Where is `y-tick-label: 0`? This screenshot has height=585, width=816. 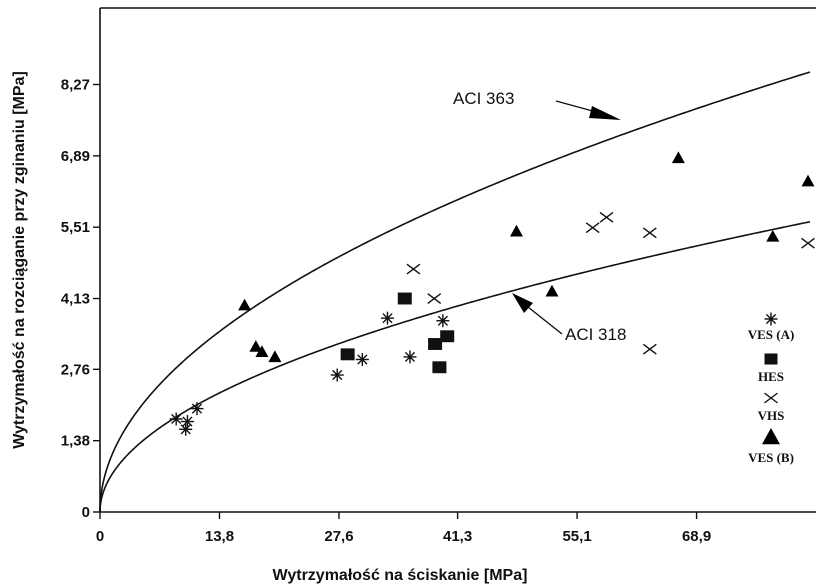 y-tick-label: 0 is located at coordinates (86, 512).